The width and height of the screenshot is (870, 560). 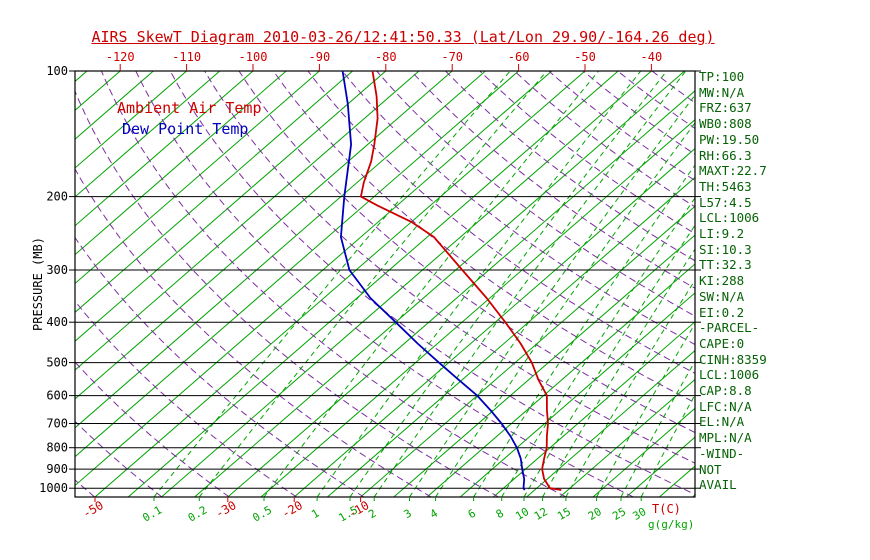 I want to click on panel-item: WB0:808, so click(x=725, y=124).